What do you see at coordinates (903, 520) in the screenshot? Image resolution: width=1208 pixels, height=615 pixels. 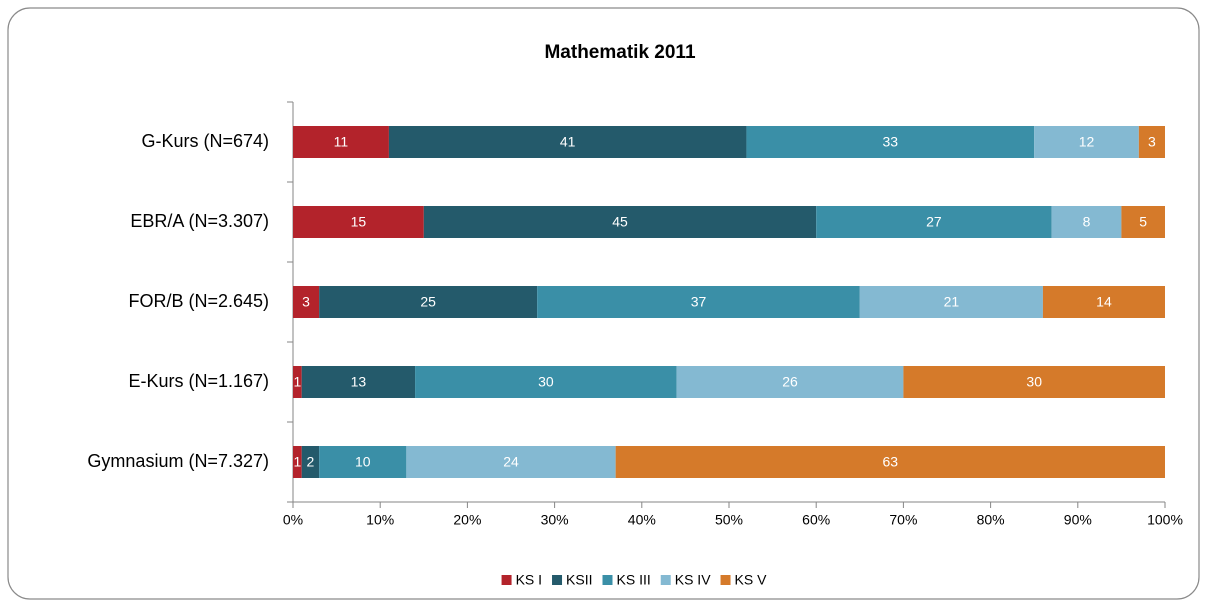 I see `x-tick-label: 70%` at bounding box center [903, 520].